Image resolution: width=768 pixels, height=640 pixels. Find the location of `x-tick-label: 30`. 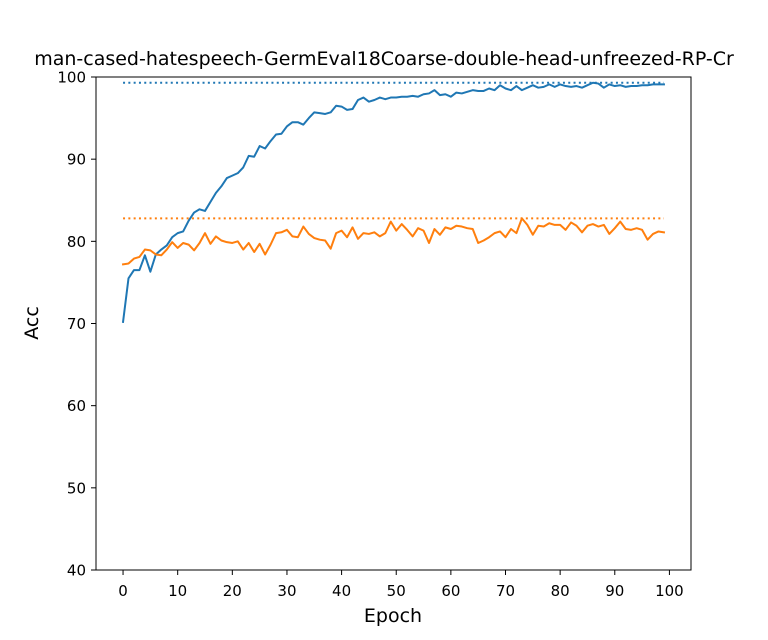

x-tick-label: 30 is located at coordinates (286, 591).